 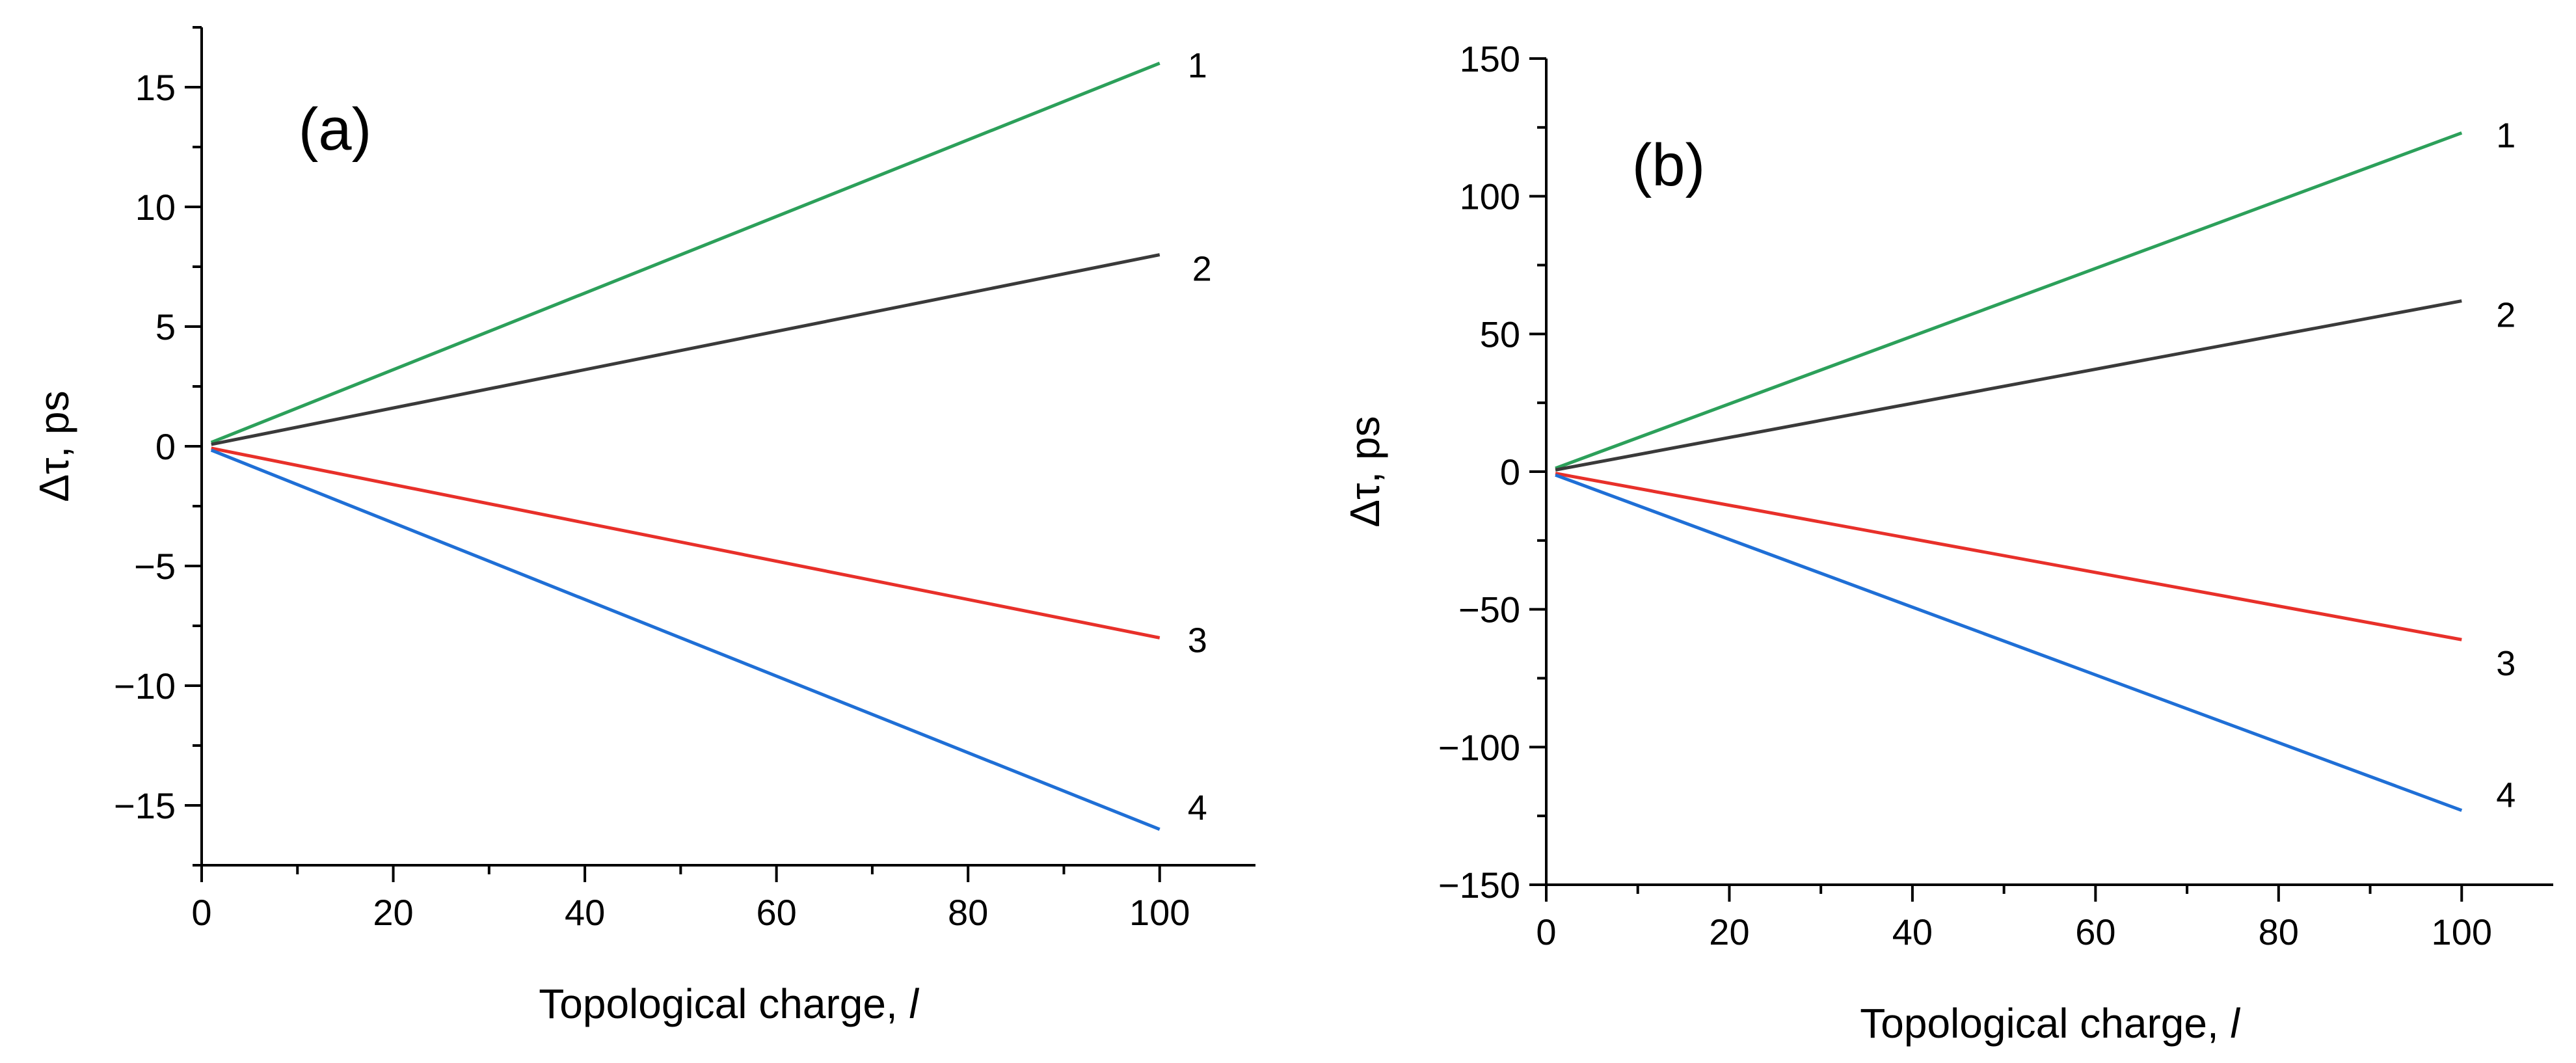 I want to click on y-tick-label: 5, so click(x=165, y=326).